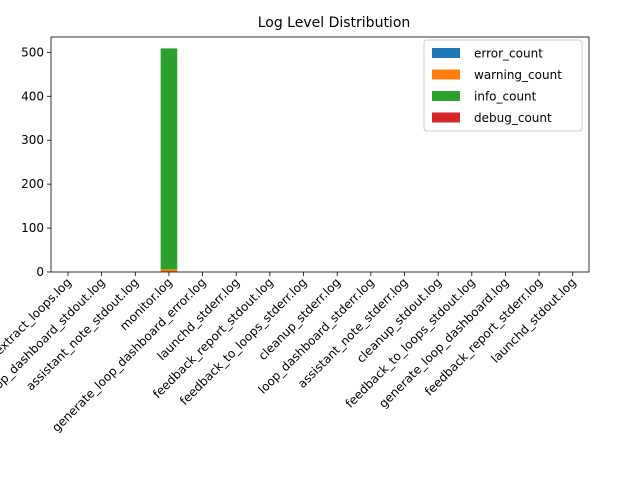 Image resolution: width=640 pixels, height=480 pixels. What do you see at coordinates (446, 53) in the screenshot?
I see `legend-swatch-error_count` at bounding box center [446, 53].